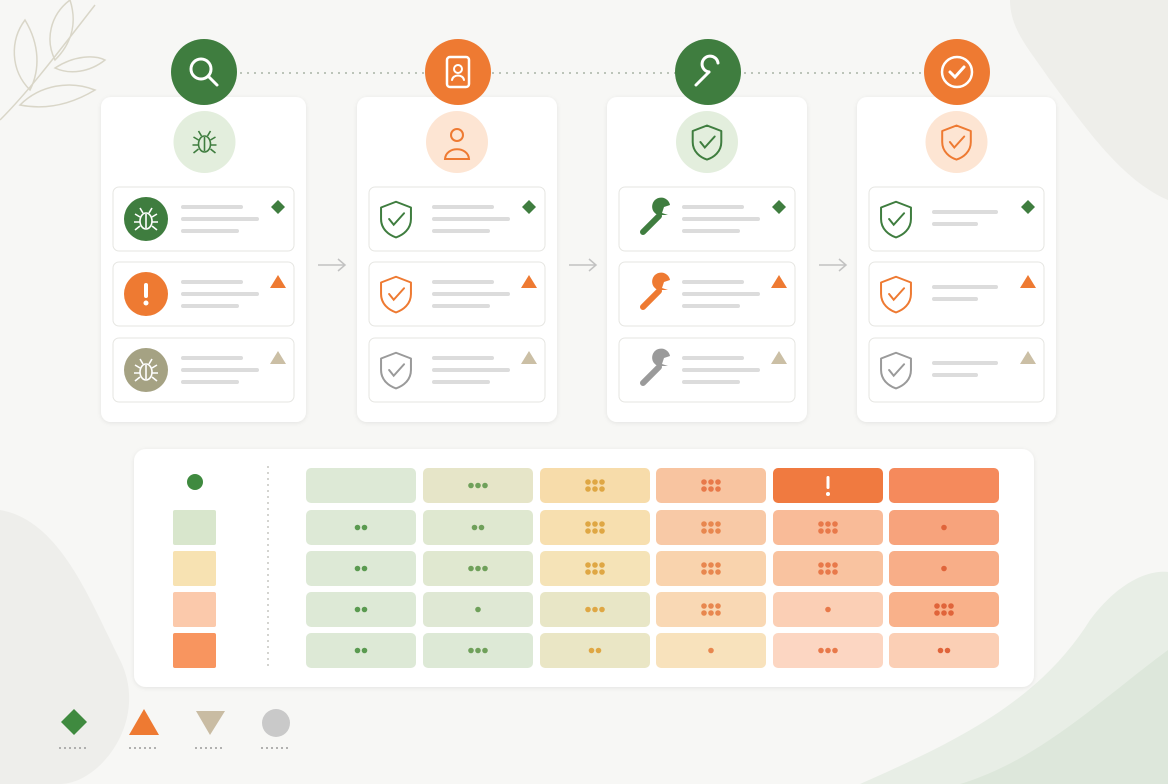 This screenshot has height=784, width=1168. I want to click on wrench-head, so click(661, 281).